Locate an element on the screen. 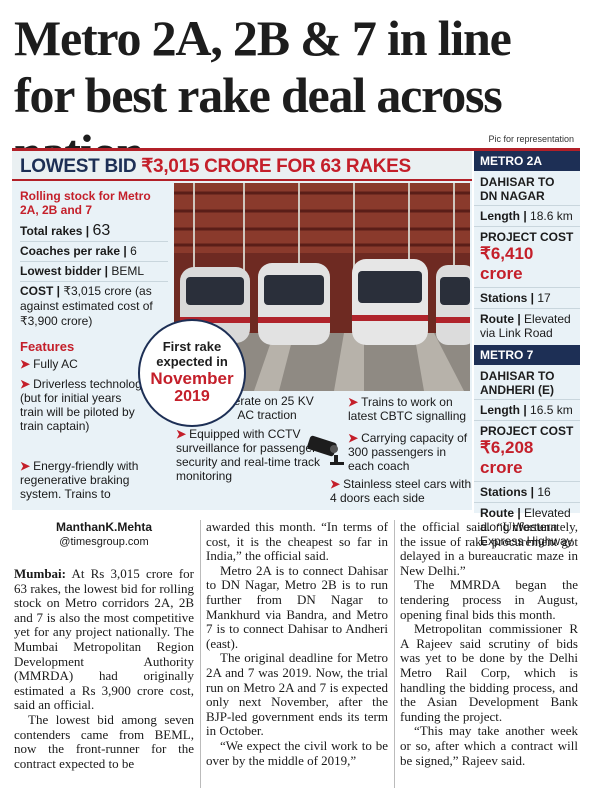 This screenshot has width=590, height=792. metro7-header: METRO 7 is located at coordinates (527, 355).